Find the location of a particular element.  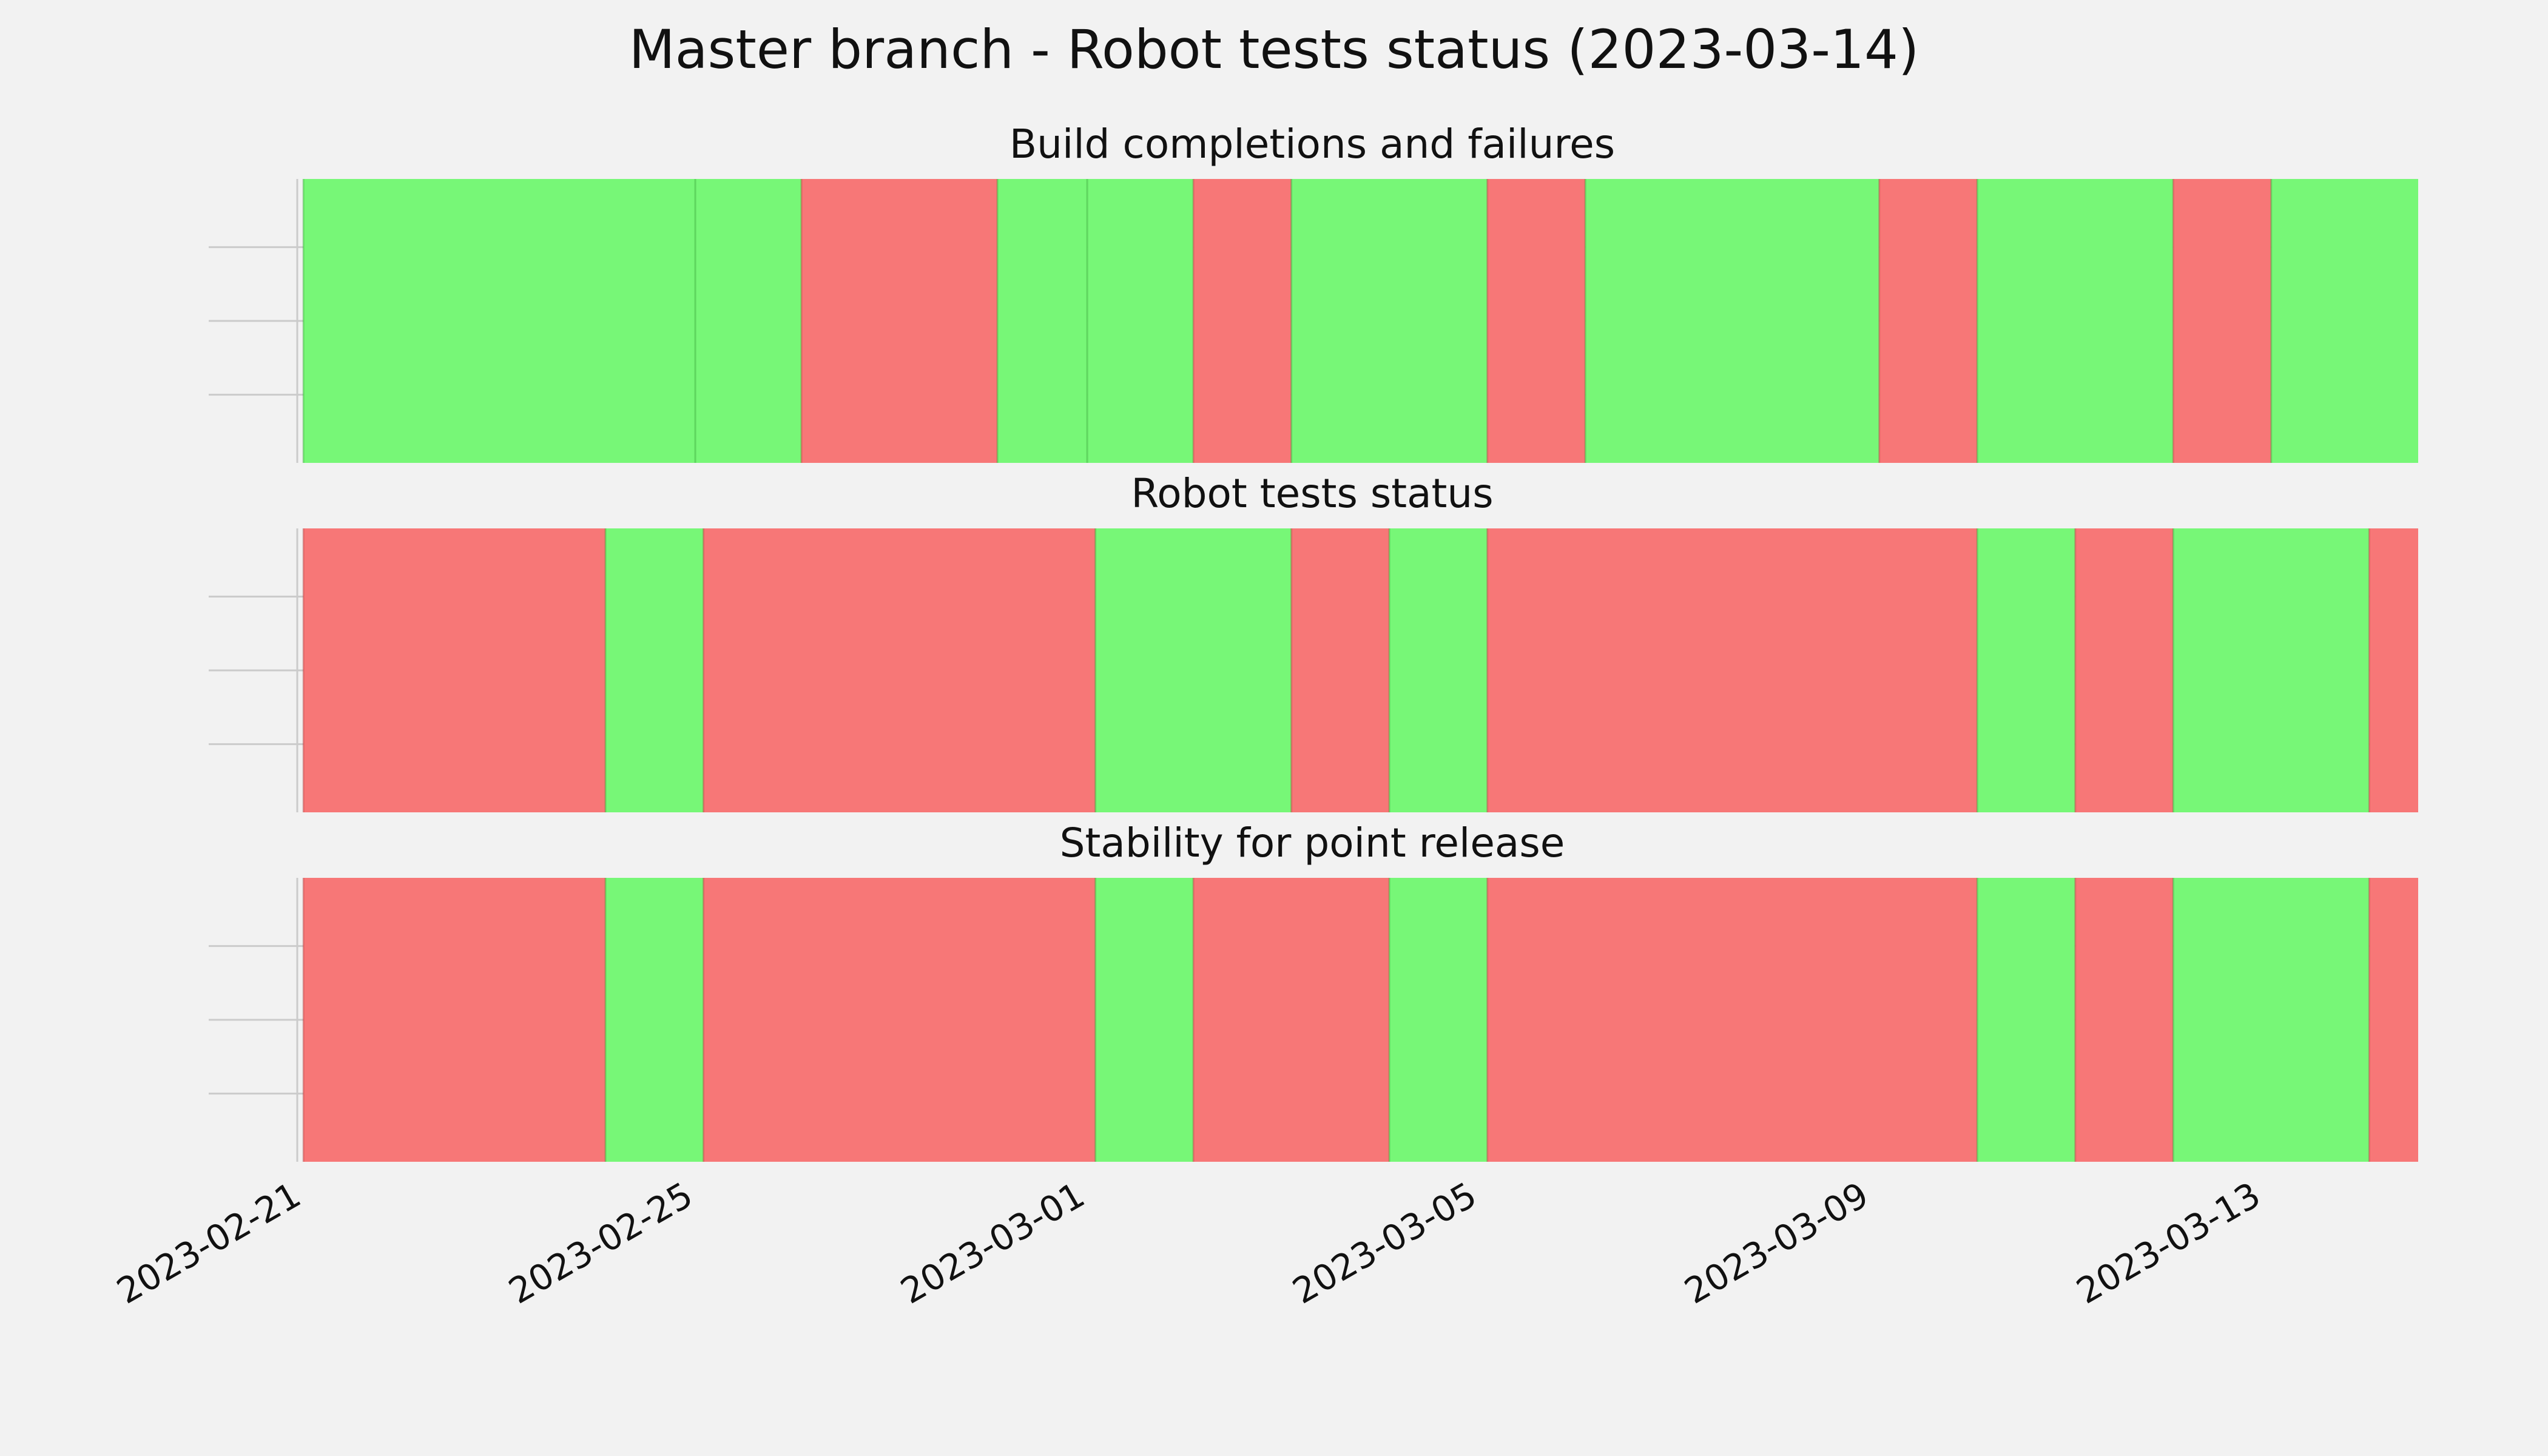

panel-title-build-completions: Build completions and failures is located at coordinates (1312, 144).